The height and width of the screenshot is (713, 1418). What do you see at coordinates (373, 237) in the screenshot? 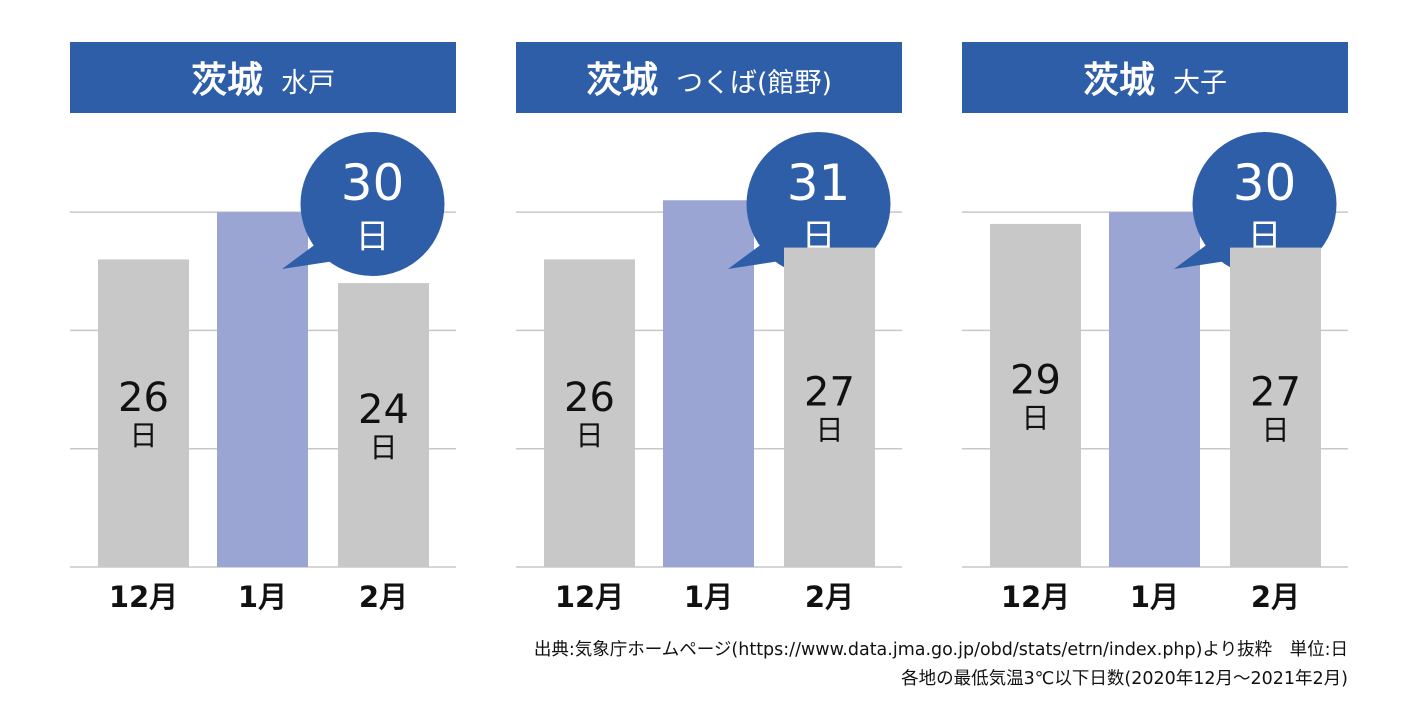
I see `highlight-data-label-unit: 日` at bounding box center [373, 237].